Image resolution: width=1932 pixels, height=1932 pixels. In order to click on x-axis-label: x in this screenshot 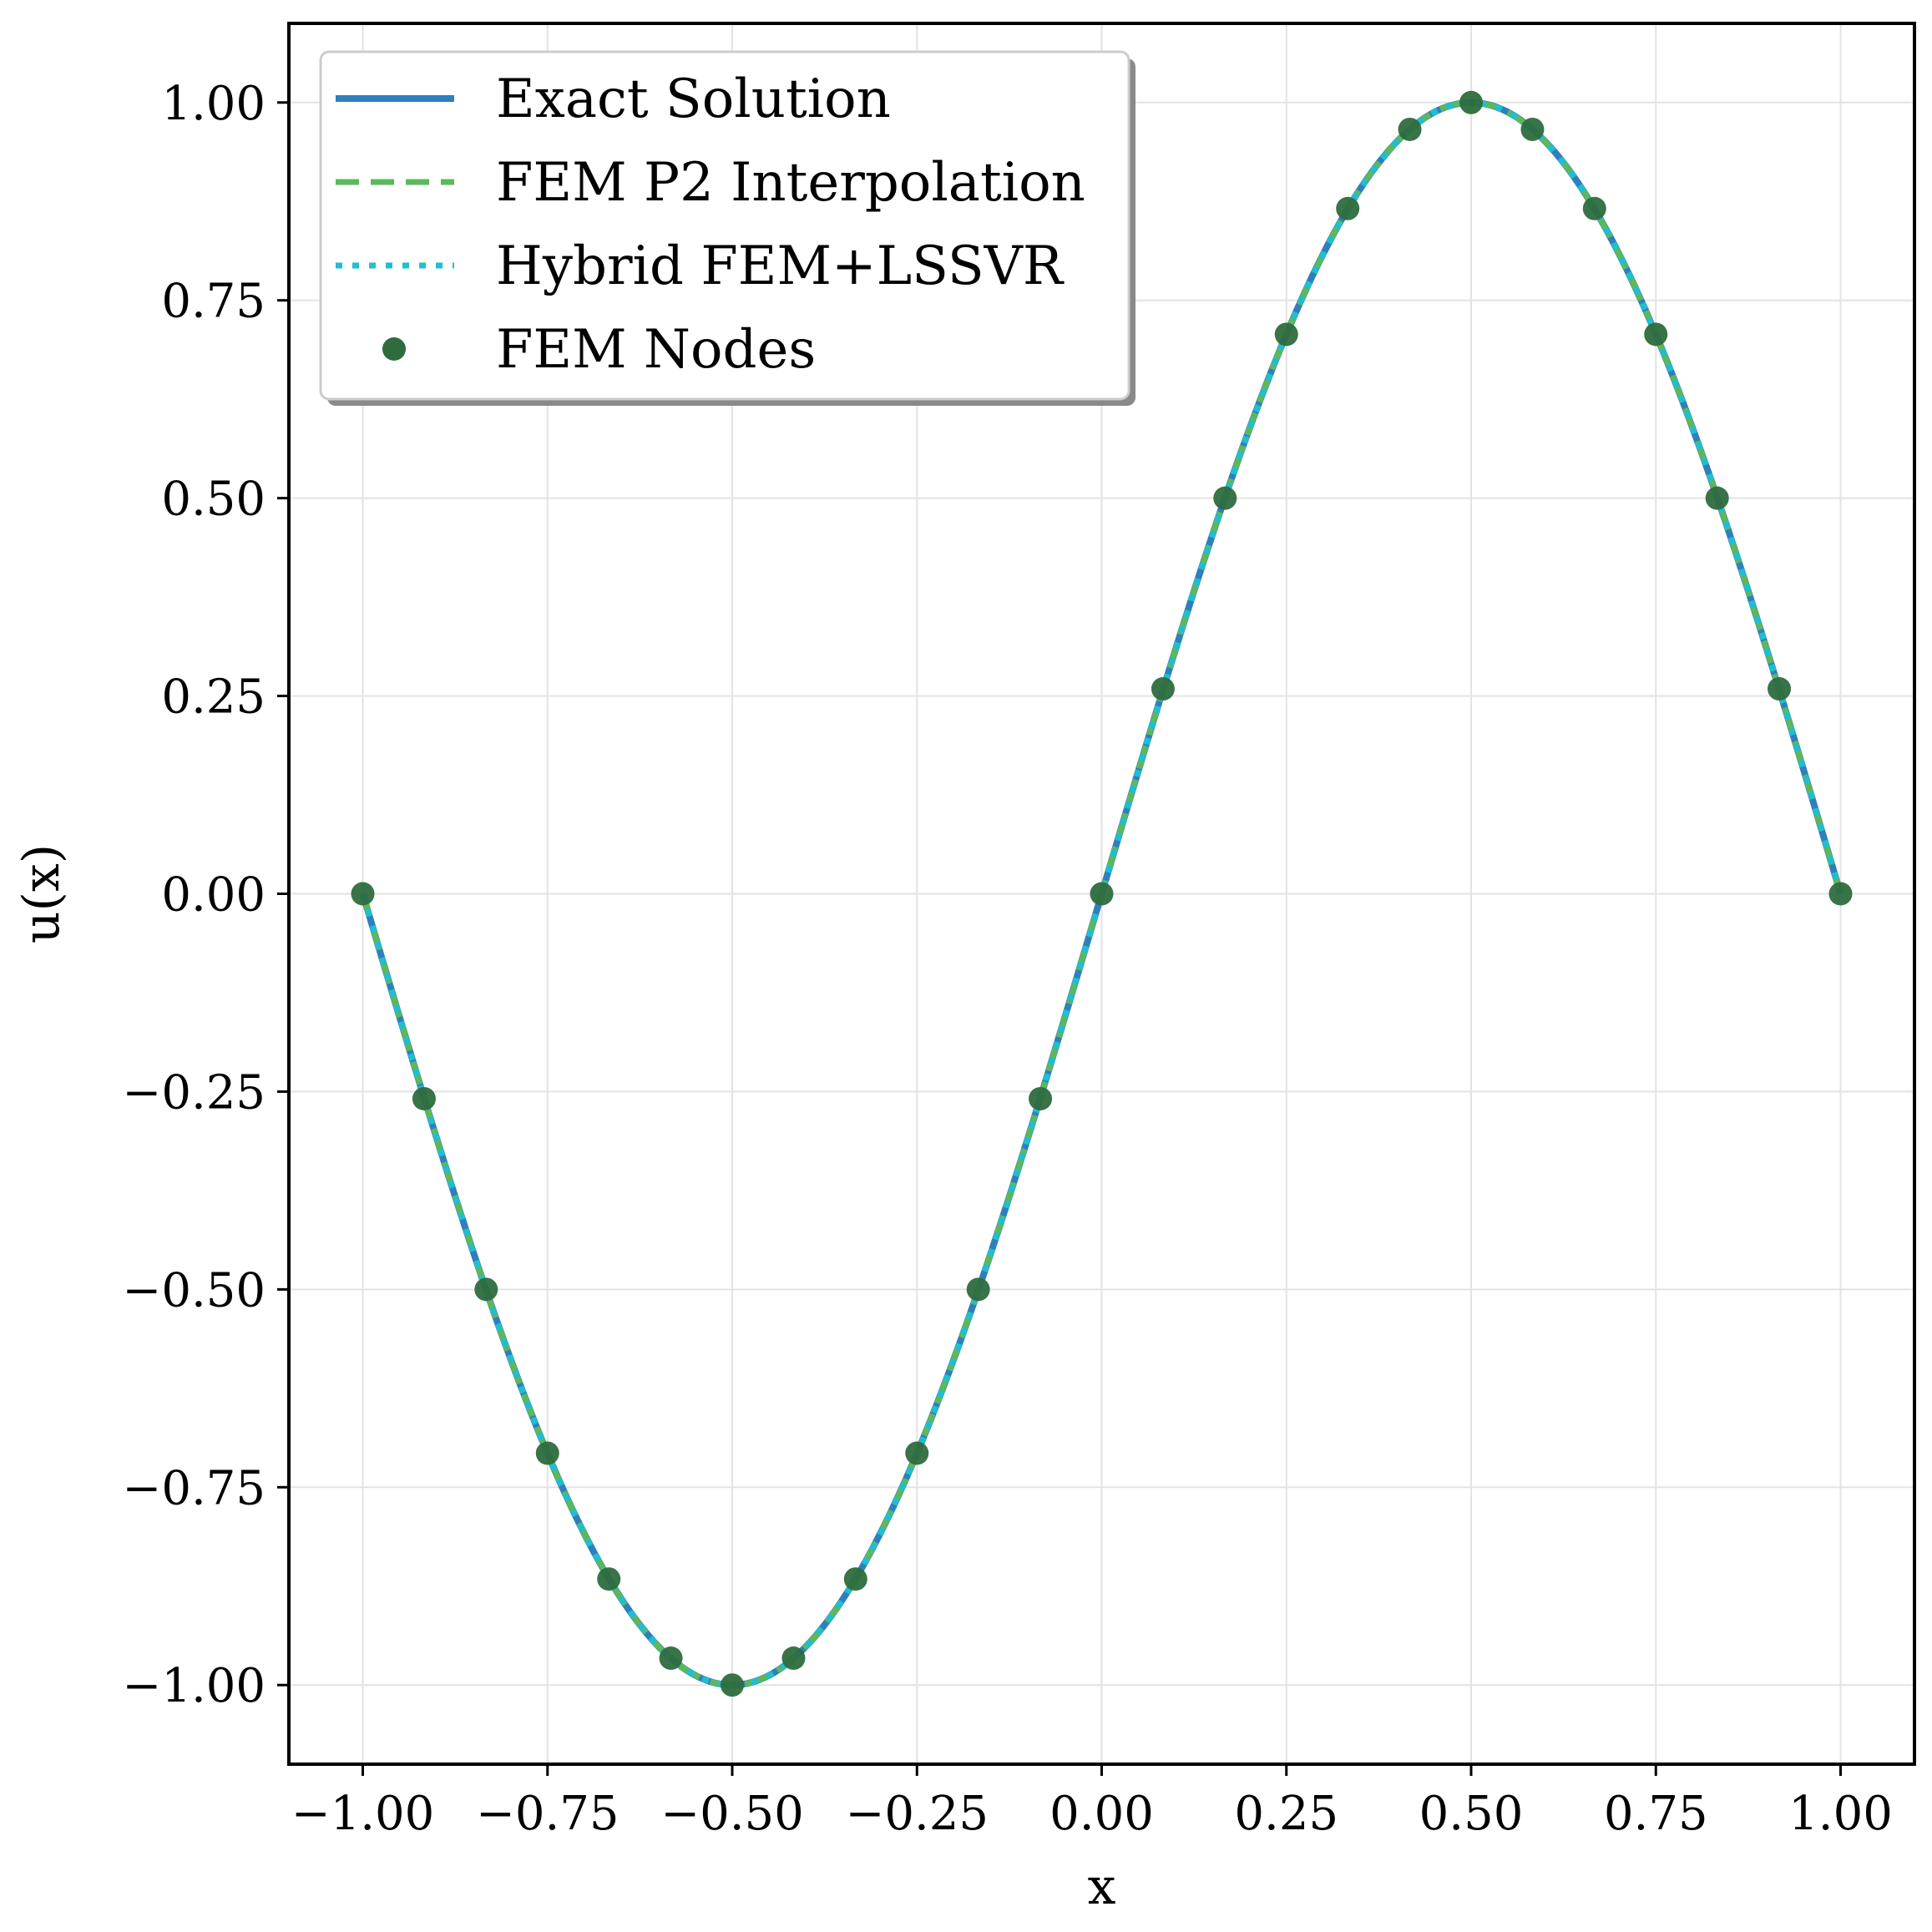, I will do `click(1102, 1887)`.